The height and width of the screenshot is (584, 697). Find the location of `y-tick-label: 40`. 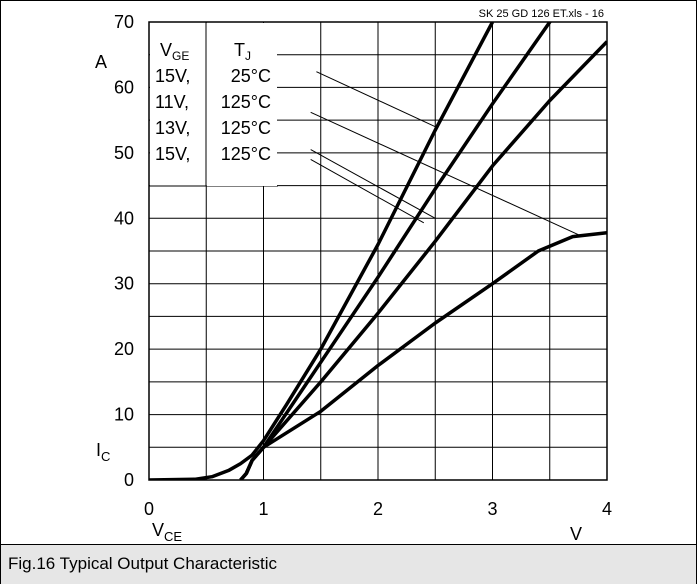

y-tick-label: 40 is located at coordinates (124, 218).